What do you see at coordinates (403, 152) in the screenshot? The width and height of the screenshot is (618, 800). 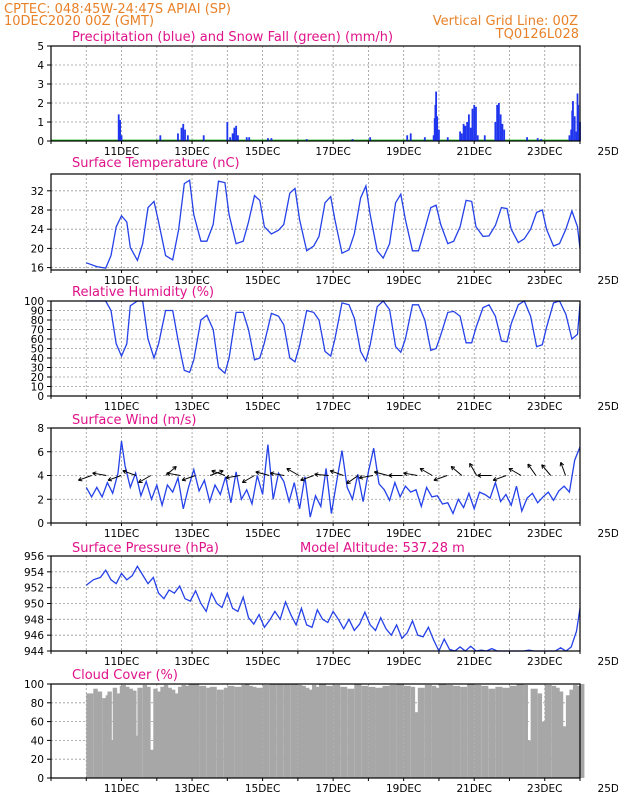 I see `x-tick-label: 19DEC` at bounding box center [403, 152].